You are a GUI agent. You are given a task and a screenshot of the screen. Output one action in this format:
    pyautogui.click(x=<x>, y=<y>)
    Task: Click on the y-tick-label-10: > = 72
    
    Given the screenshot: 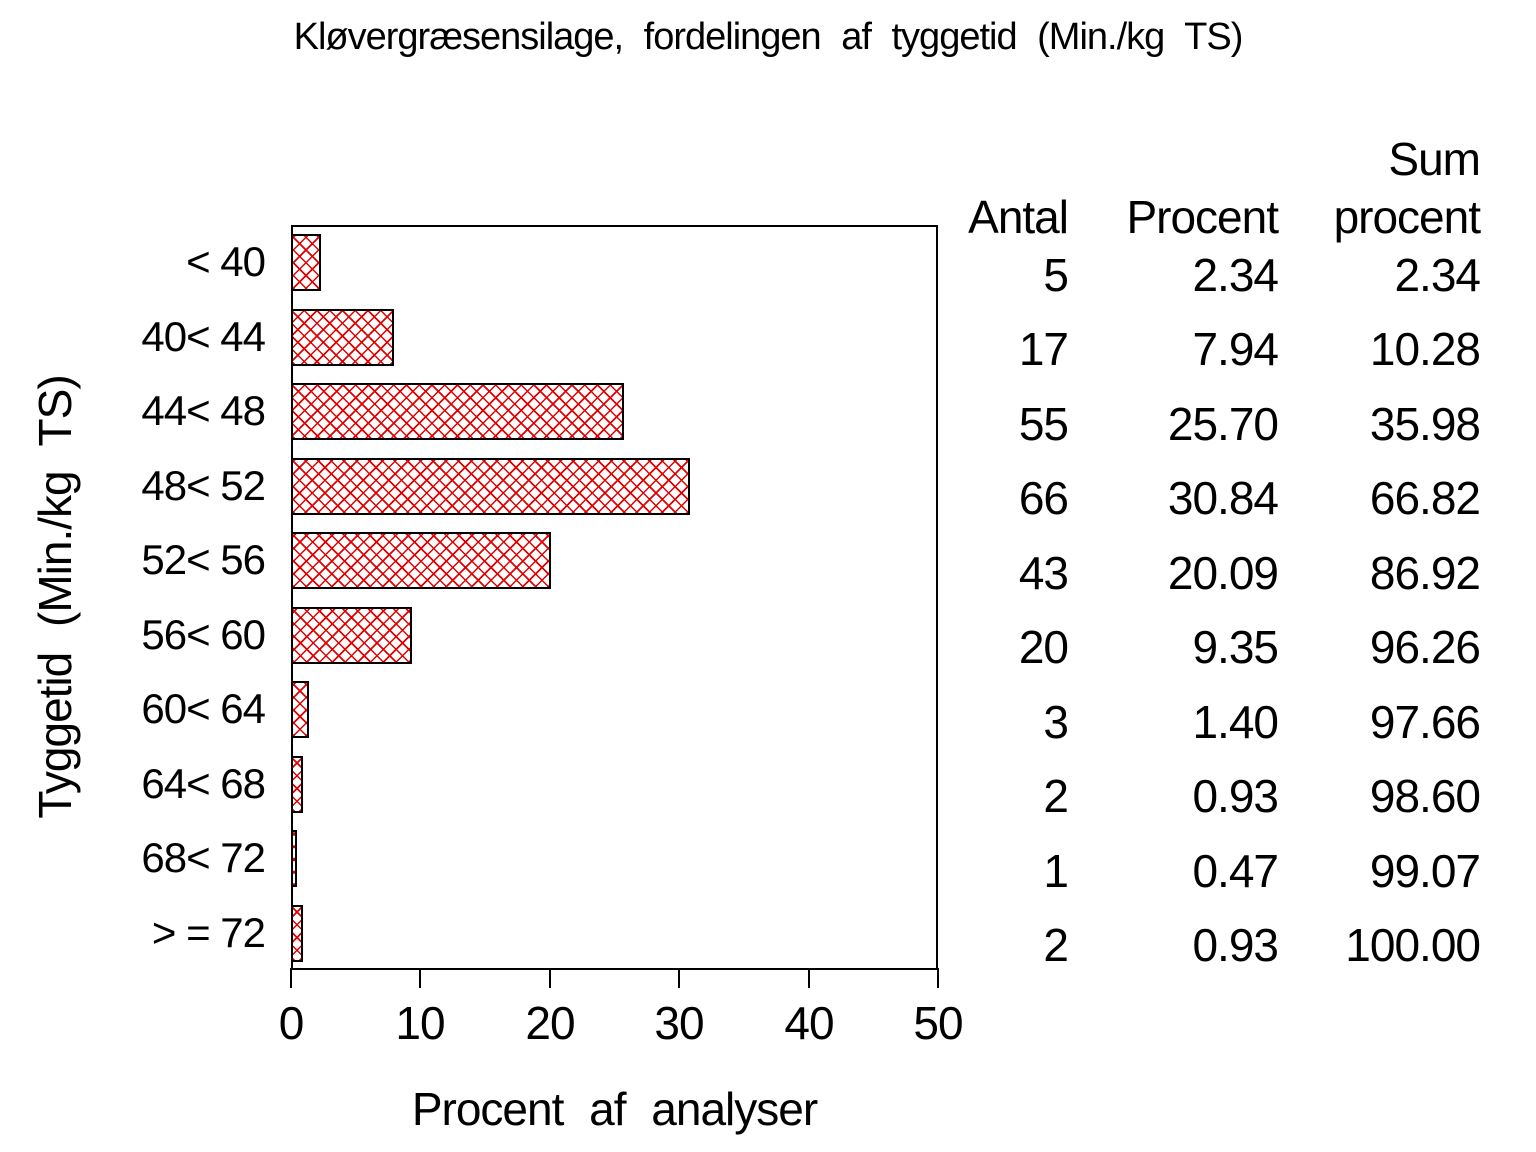 What is the action you would take?
    pyautogui.click(x=208, y=932)
    